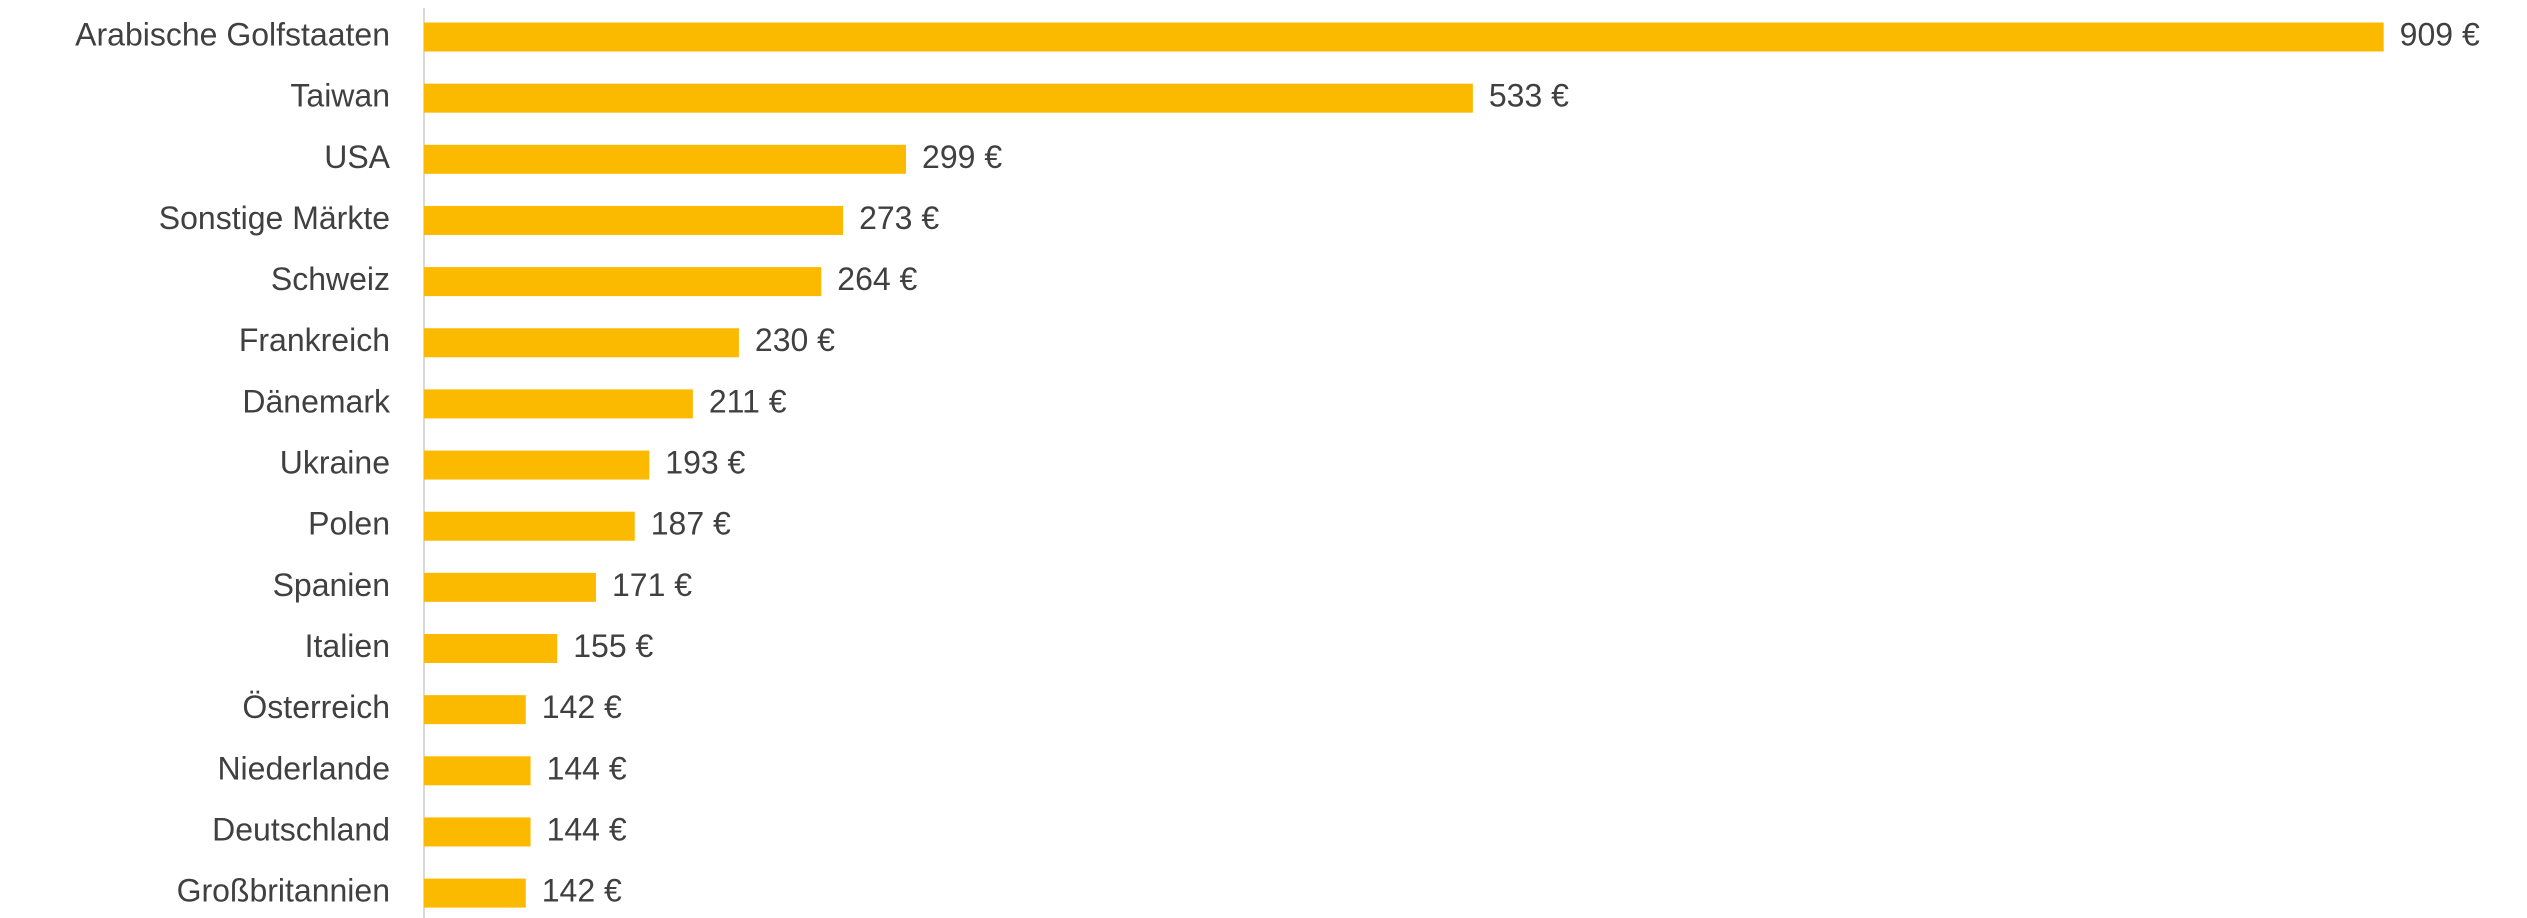  Describe the element at coordinates (652, 585) in the screenshot. I see `value-label: 171 €` at that location.